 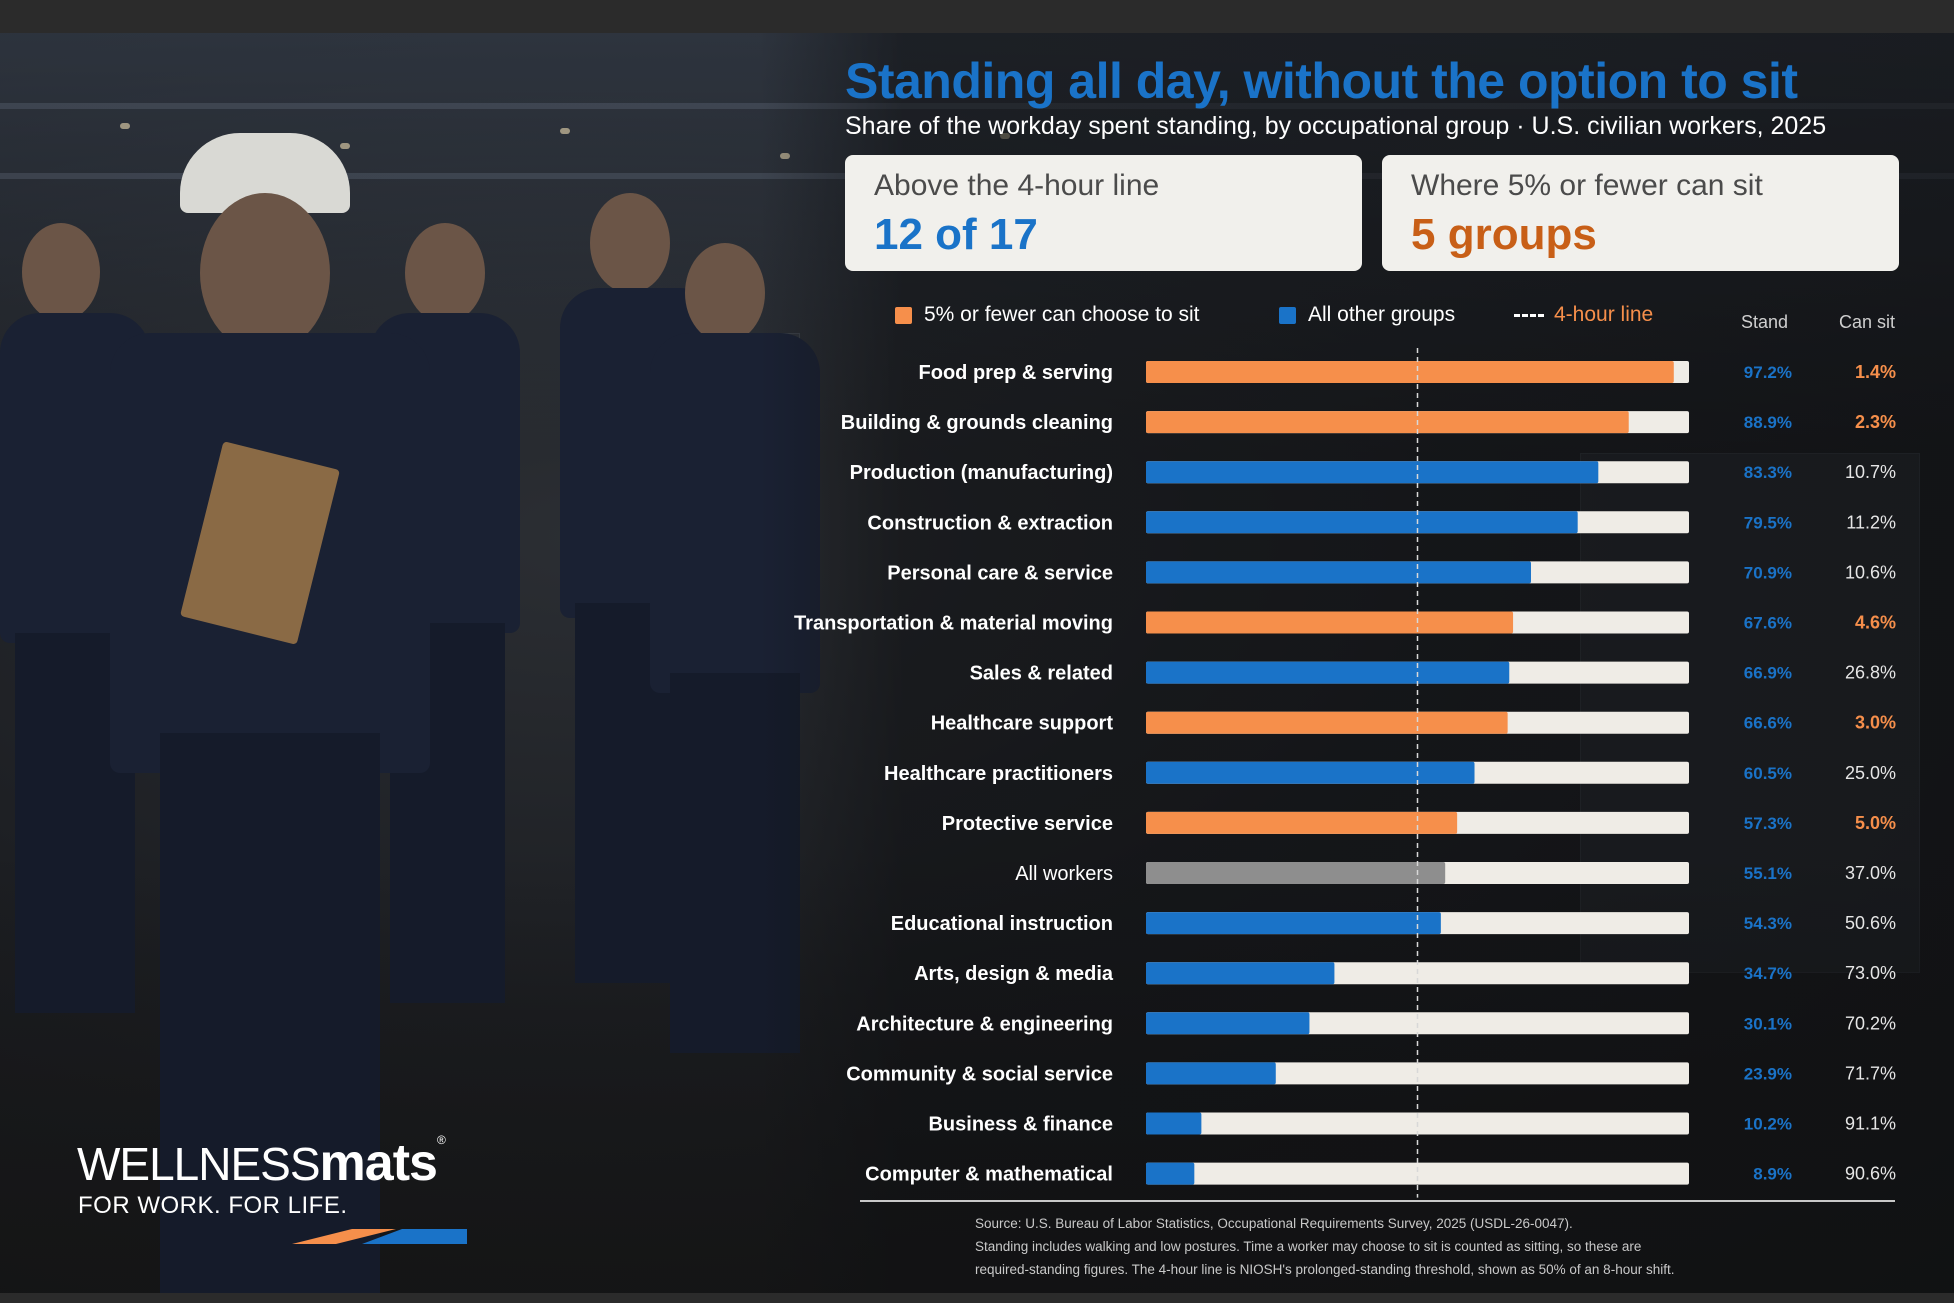 I want to click on kpi-value: 5 groups, so click(x=1504, y=234).